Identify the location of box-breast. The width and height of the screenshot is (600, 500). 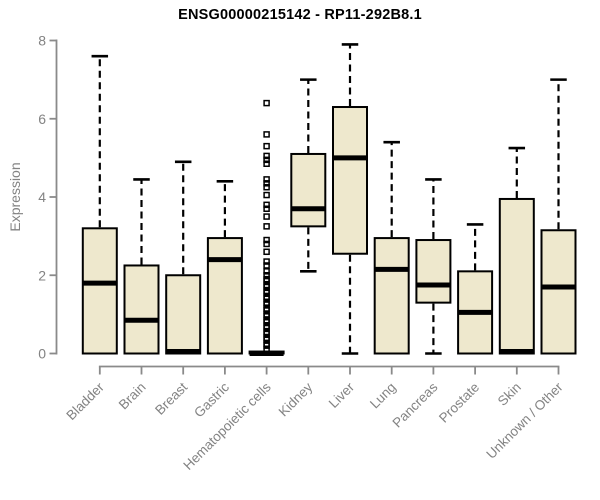
(183, 314).